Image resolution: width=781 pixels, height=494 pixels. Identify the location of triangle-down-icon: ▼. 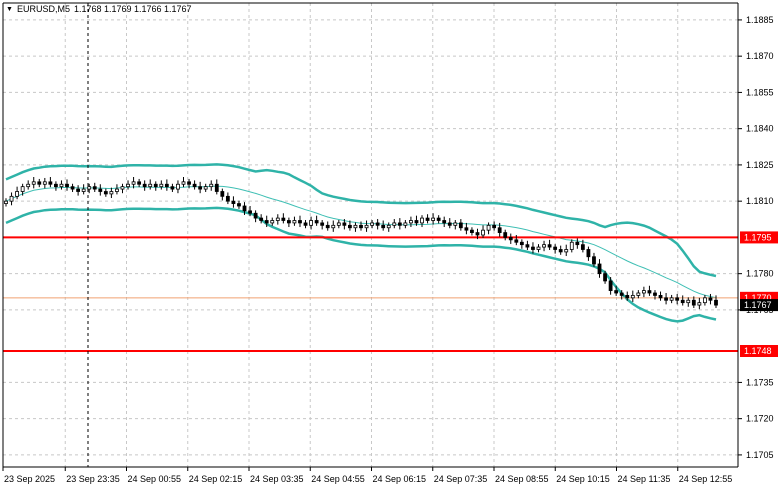
(9, 9).